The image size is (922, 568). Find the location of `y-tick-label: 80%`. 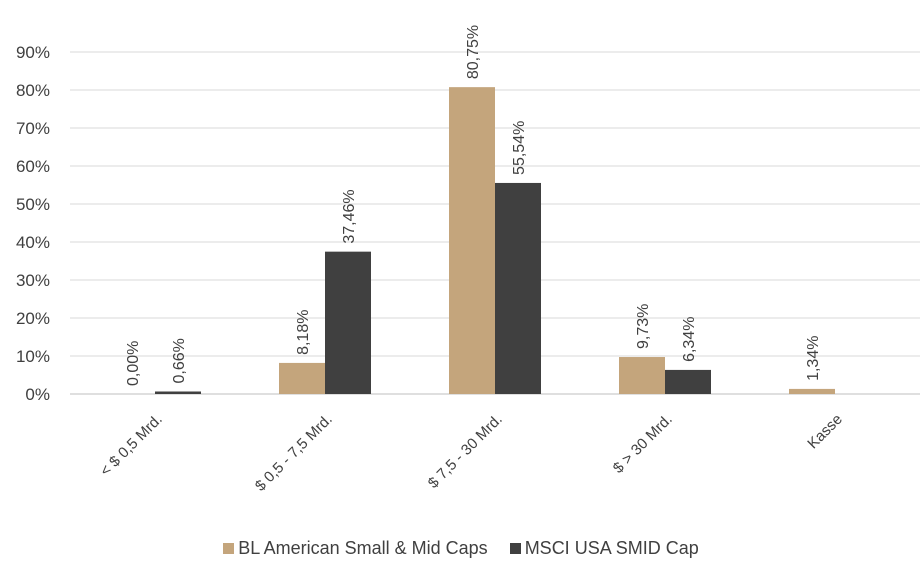

y-tick-label: 80% is located at coordinates (33, 90).